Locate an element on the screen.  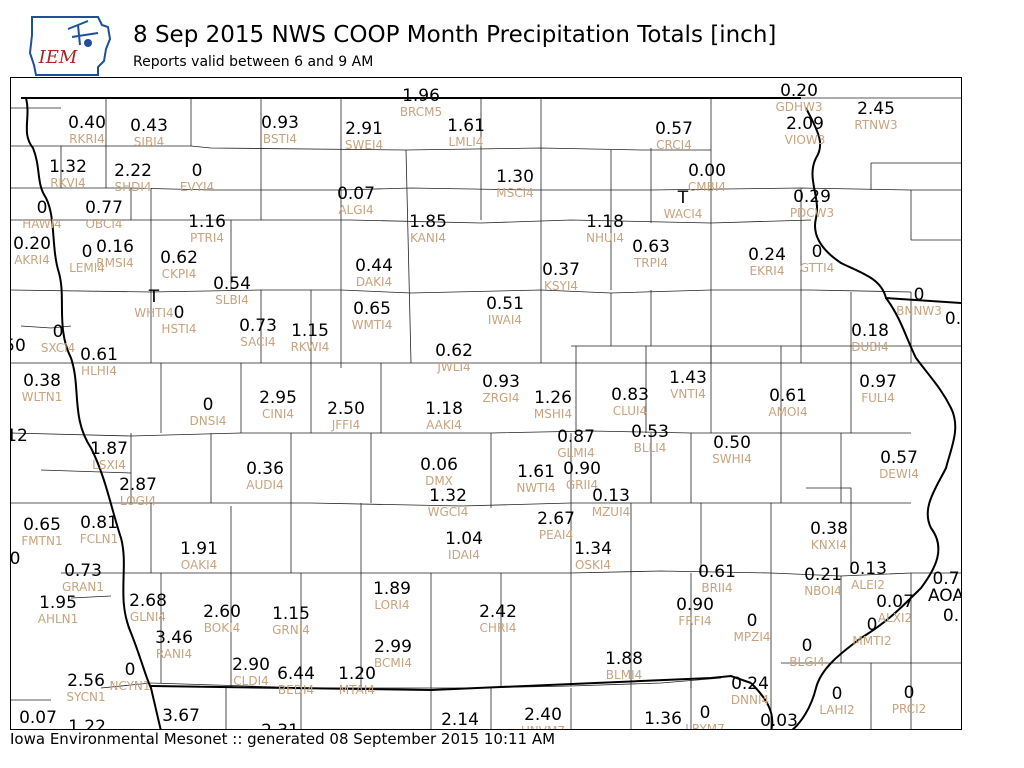
station-id: BRCM5 is located at coordinates (421, 112).